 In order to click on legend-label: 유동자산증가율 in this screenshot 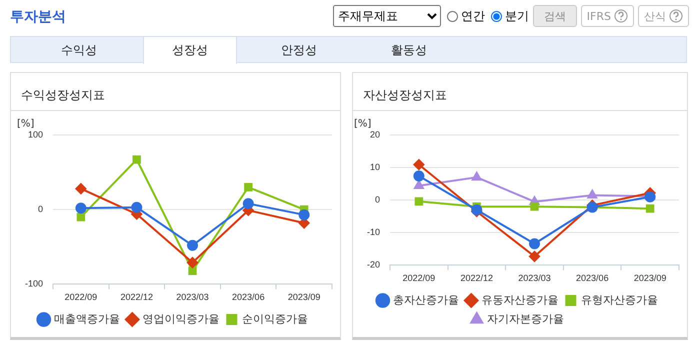, I will do `click(519, 299)`.